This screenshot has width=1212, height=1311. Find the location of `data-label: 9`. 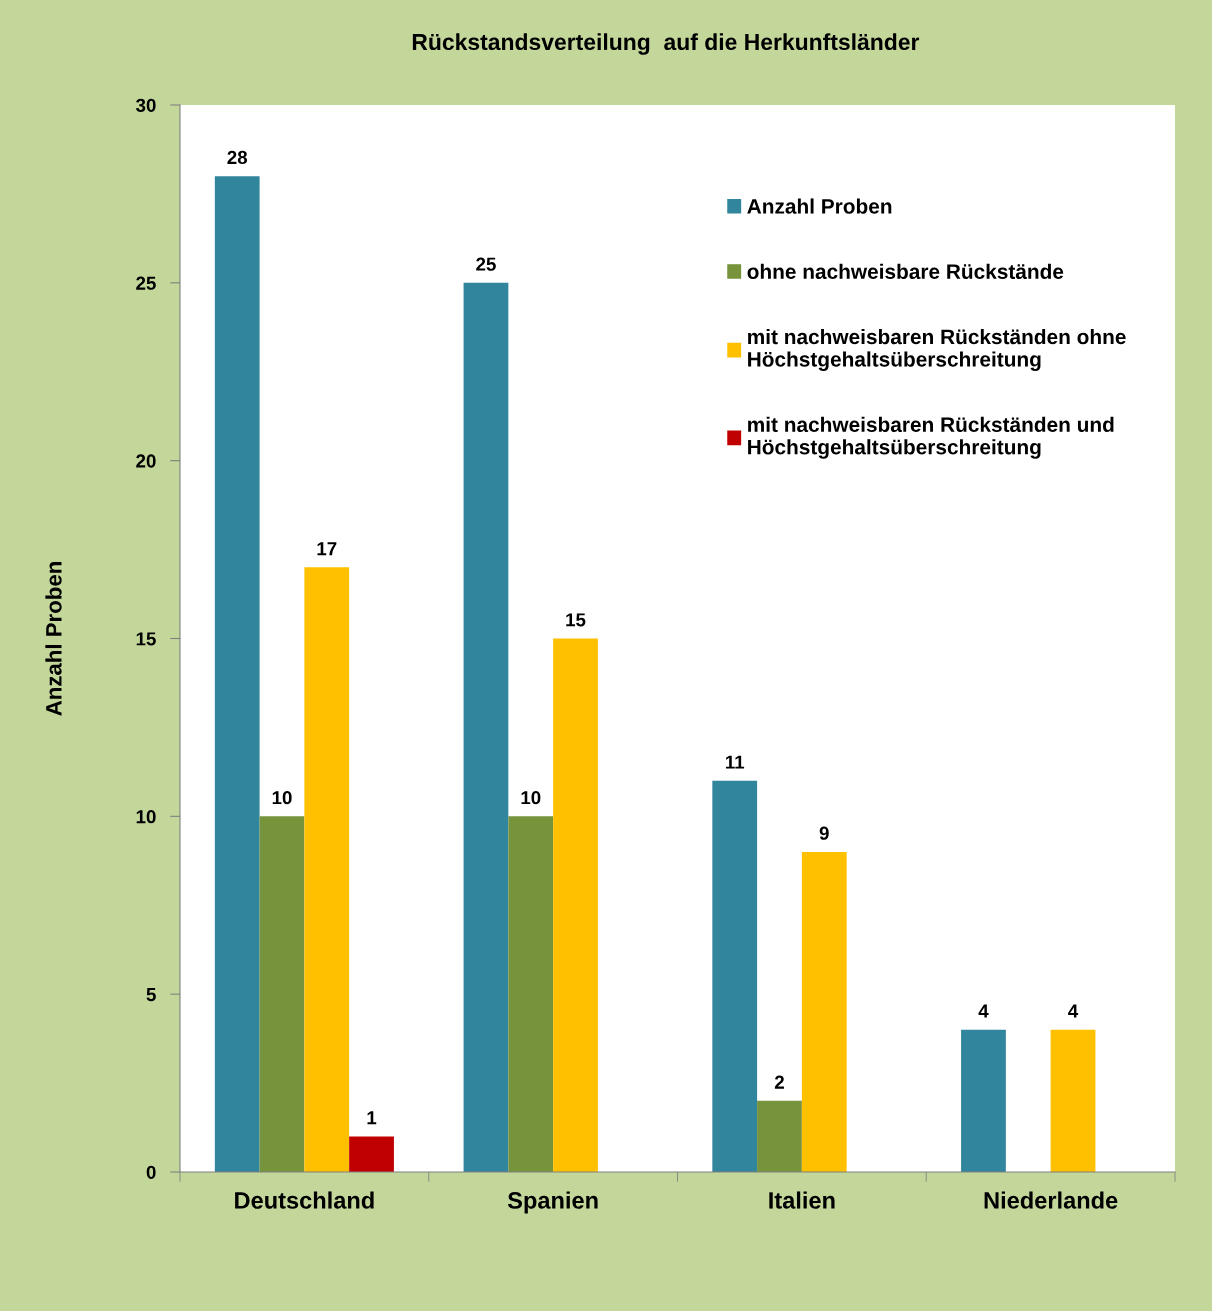

data-label: 9 is located at coordinates (824, 833).